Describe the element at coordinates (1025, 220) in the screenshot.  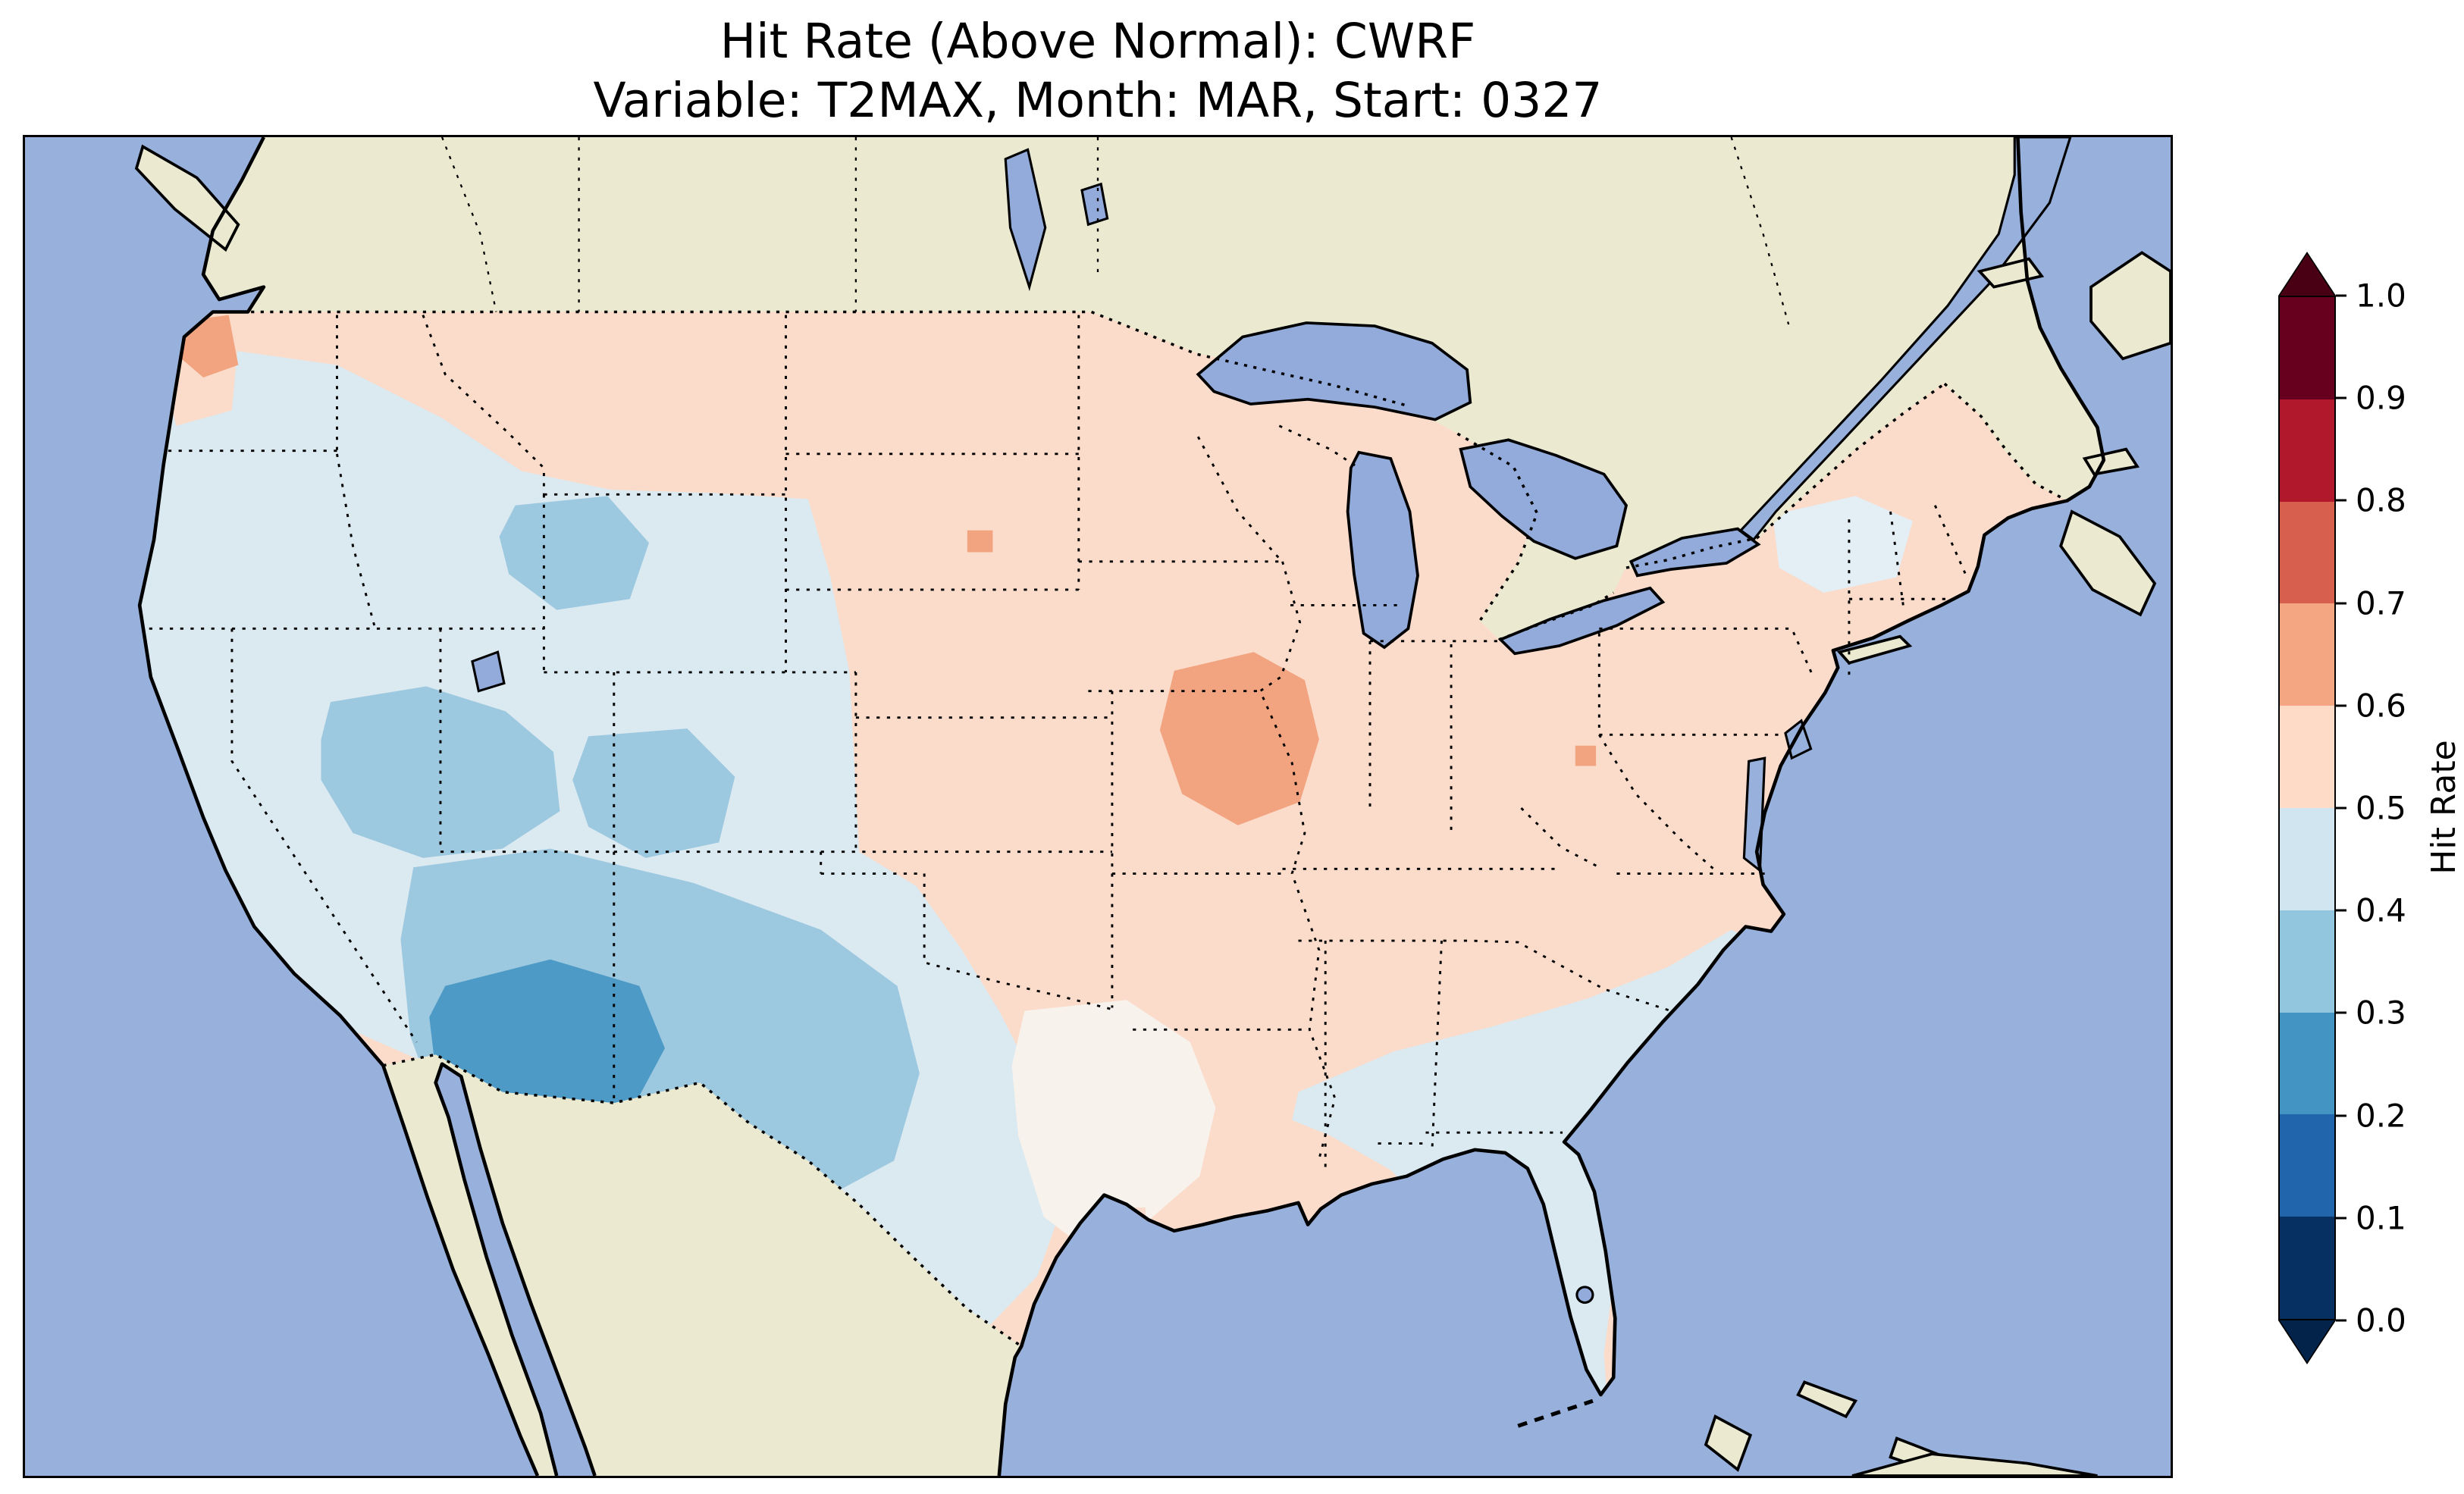
I see `lake-winnipeg` at that location.